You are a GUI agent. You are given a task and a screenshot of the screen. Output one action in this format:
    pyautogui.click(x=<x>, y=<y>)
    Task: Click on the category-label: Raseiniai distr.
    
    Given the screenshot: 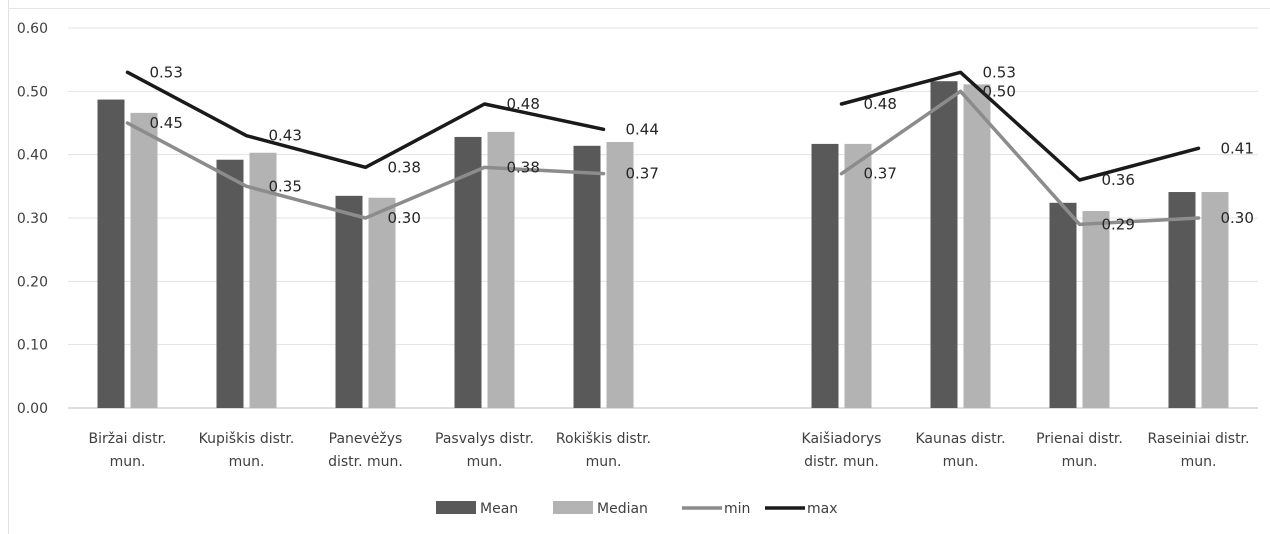 What is the action you would take?
    pyautogui.click(x=1199, y=439)
    